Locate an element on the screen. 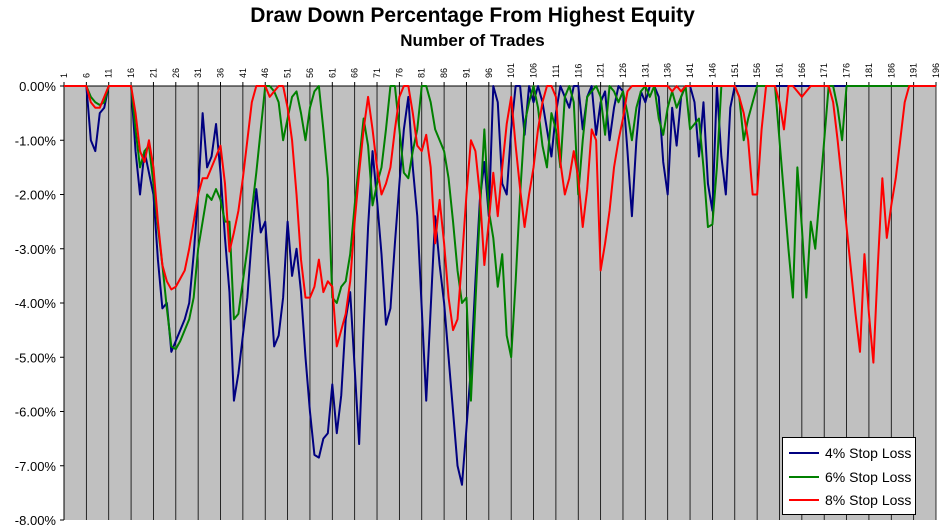  legend-label: 8% Stop Loss is located at coordinates (868, 500).